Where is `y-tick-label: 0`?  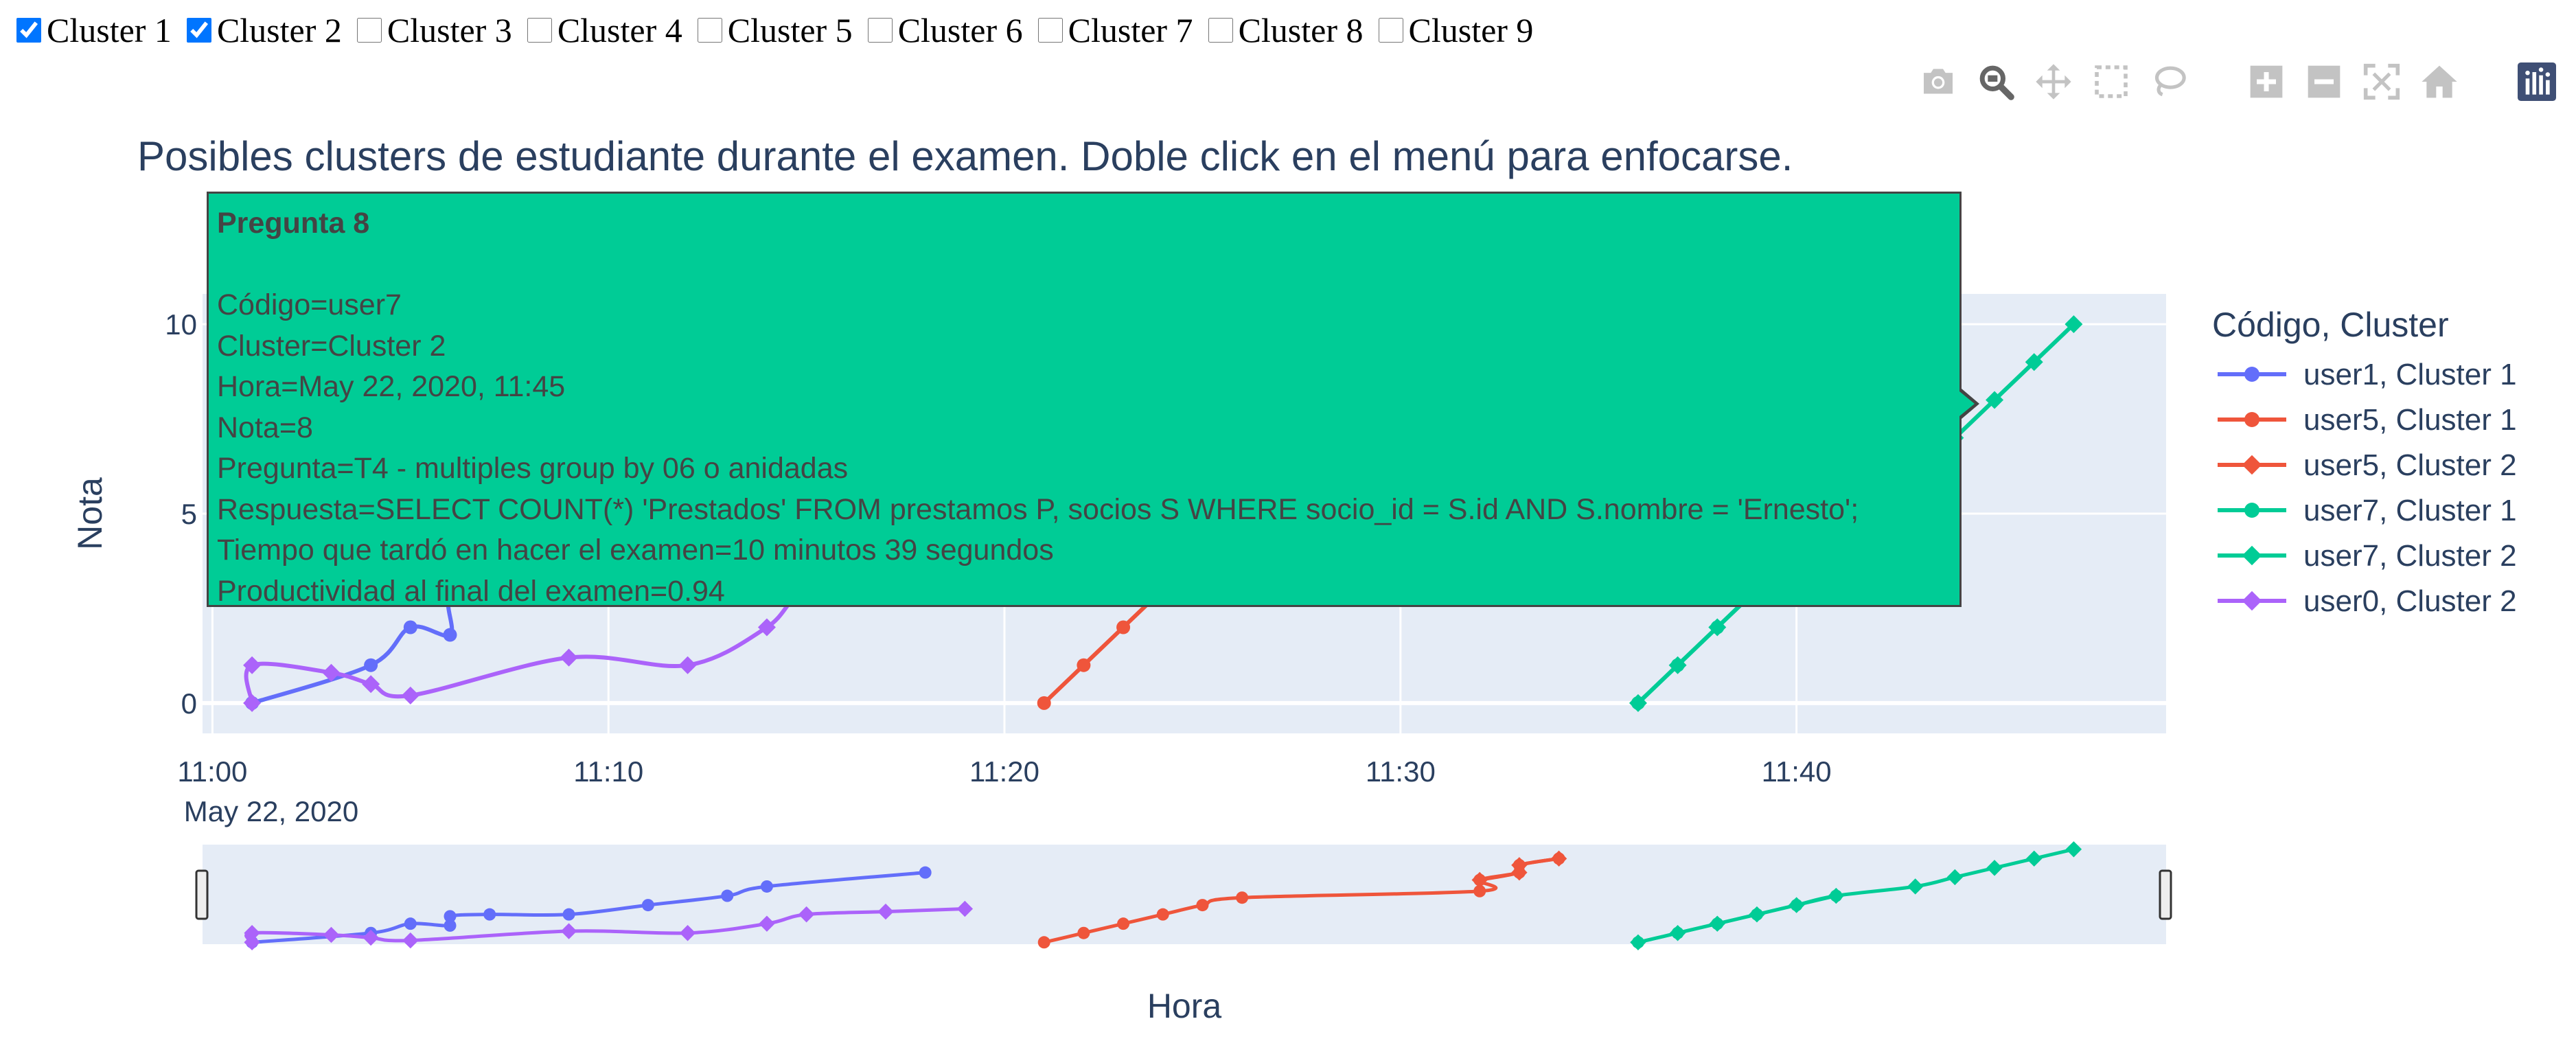 y-tick-label: 0 is located at coordinates (189, 703).